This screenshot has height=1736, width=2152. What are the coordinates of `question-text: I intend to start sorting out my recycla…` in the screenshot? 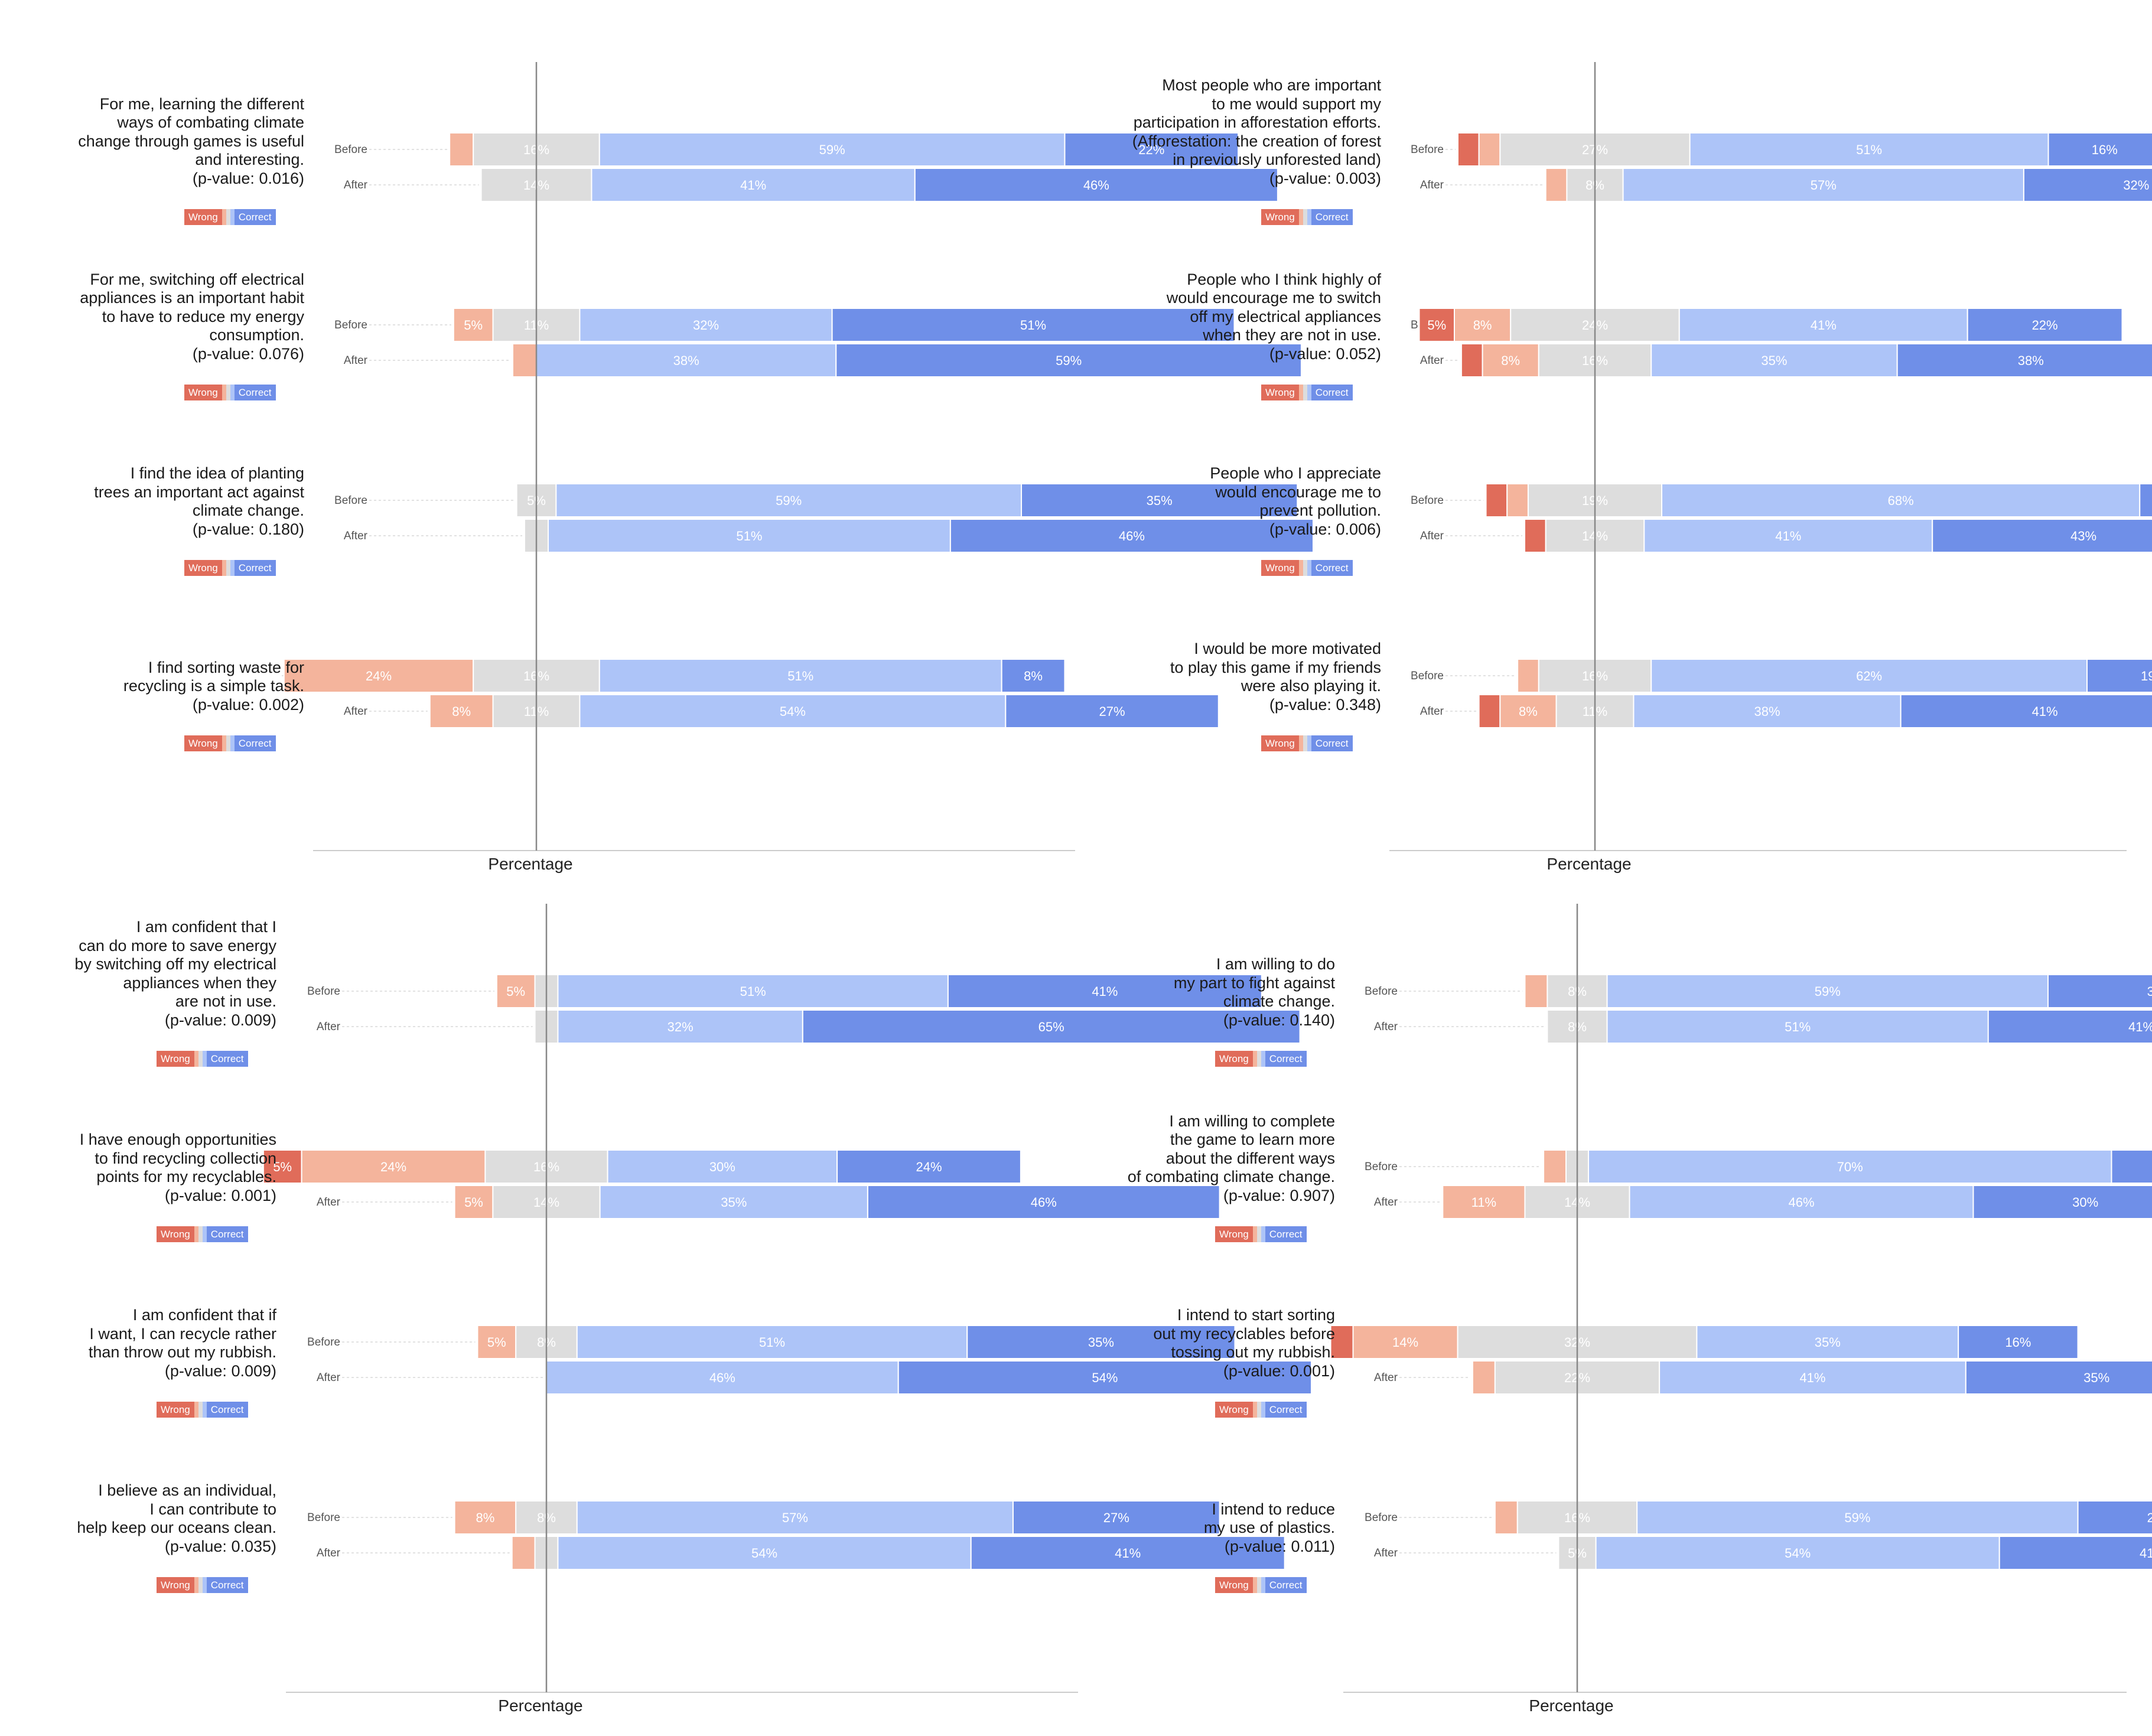 It's located at (1244, 1343).